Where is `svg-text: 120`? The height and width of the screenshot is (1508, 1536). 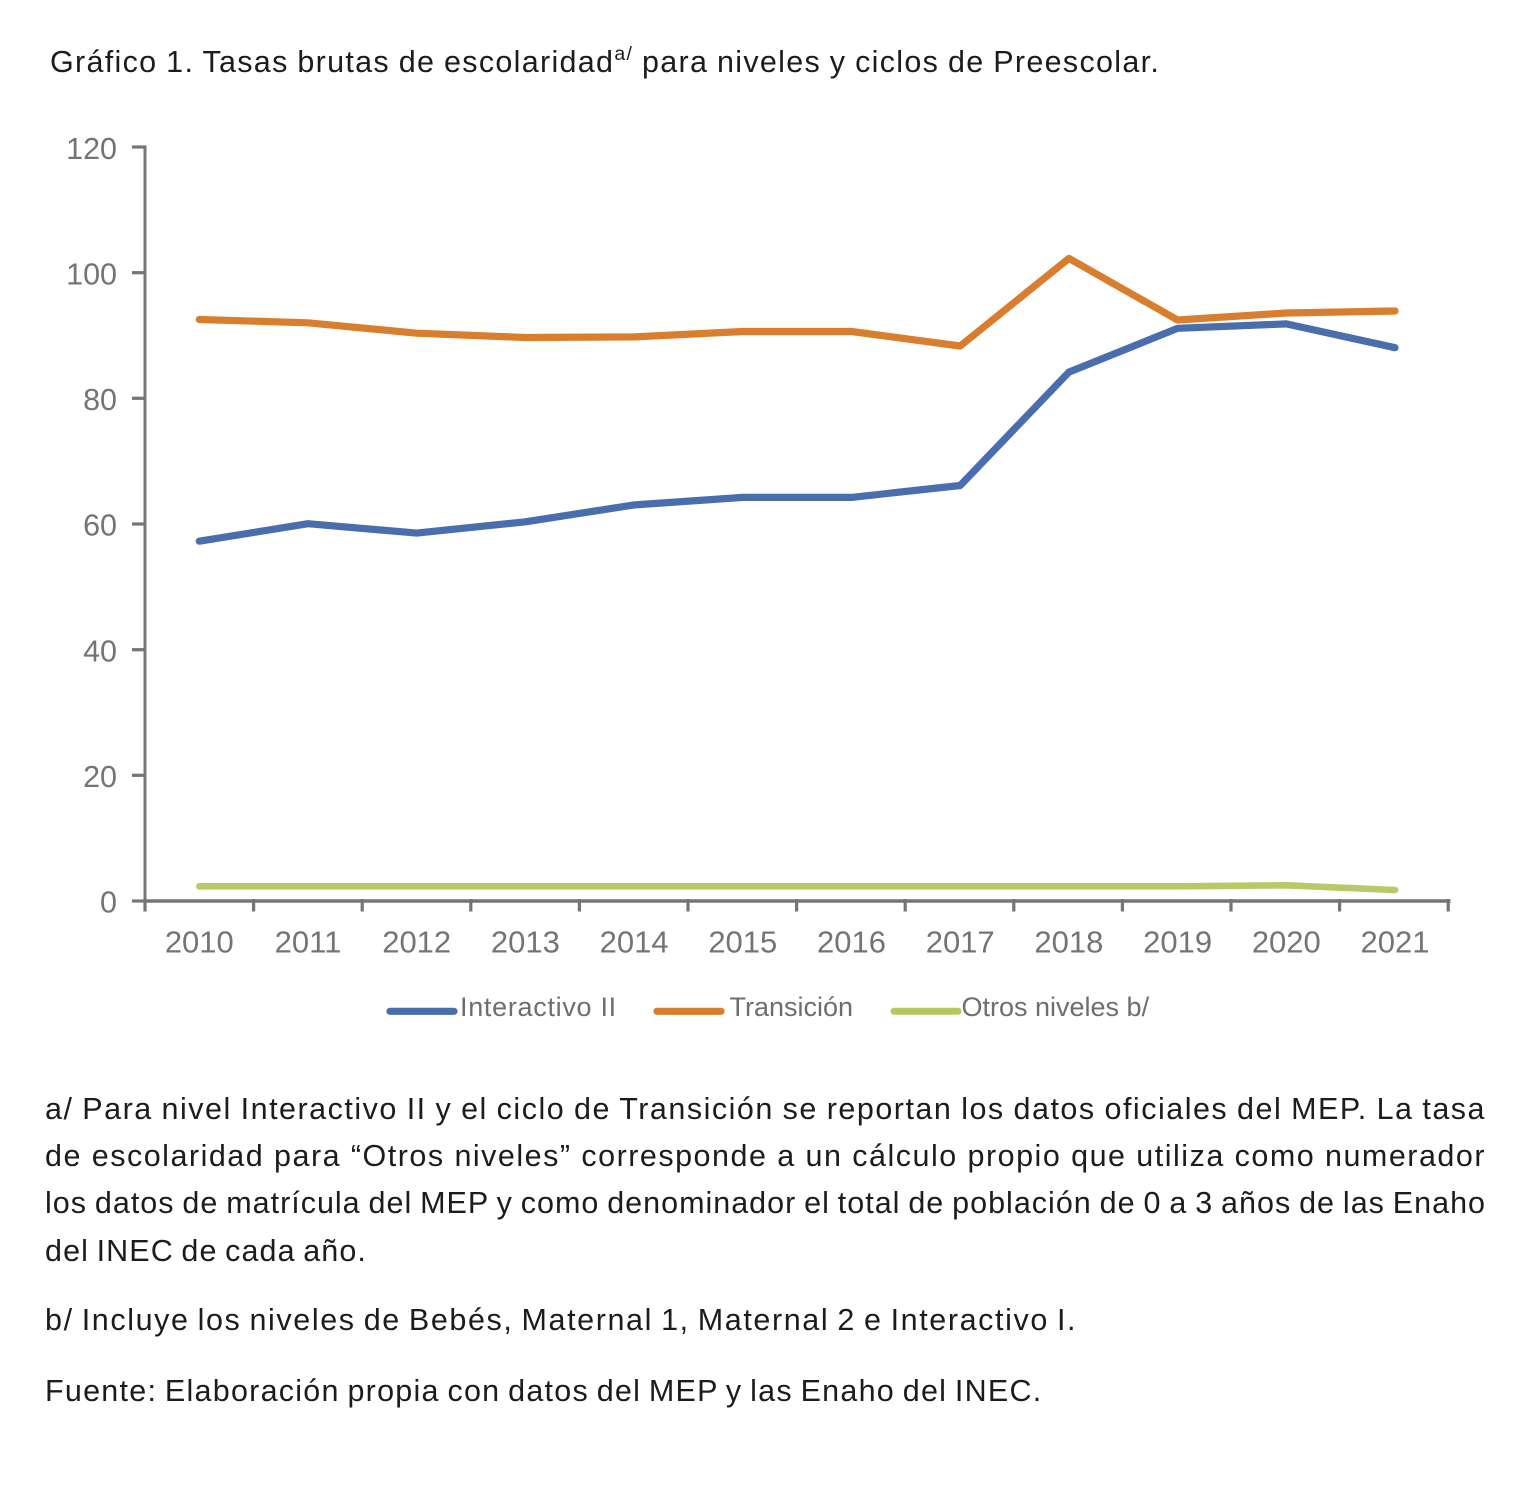
svg-text: 120 is located at coordinates (91, 149).